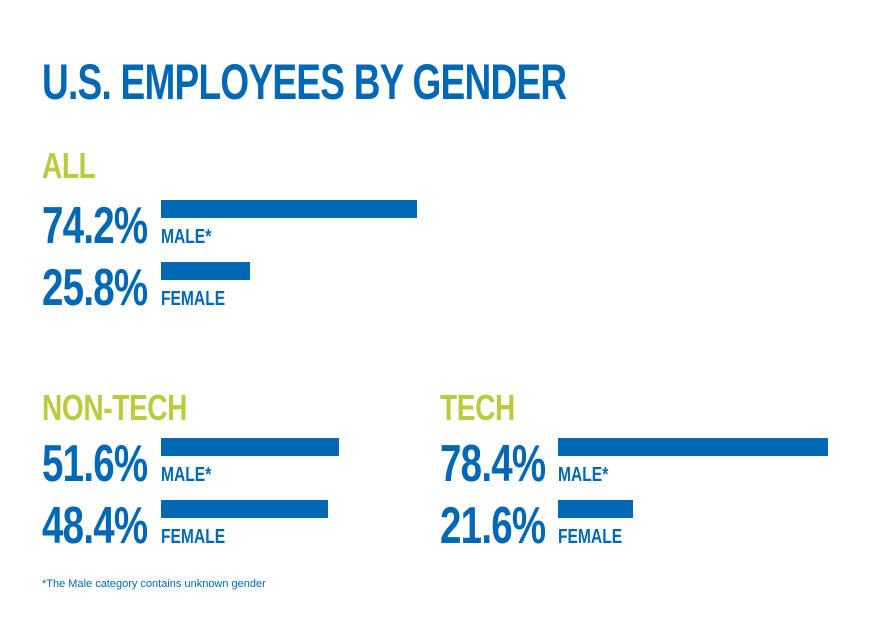 The image size is (886, 642). What do you see at coordinates (583, 475) in the screenshot?
I see `tech-male-label: MALE*` at bounding box center [583, 475].